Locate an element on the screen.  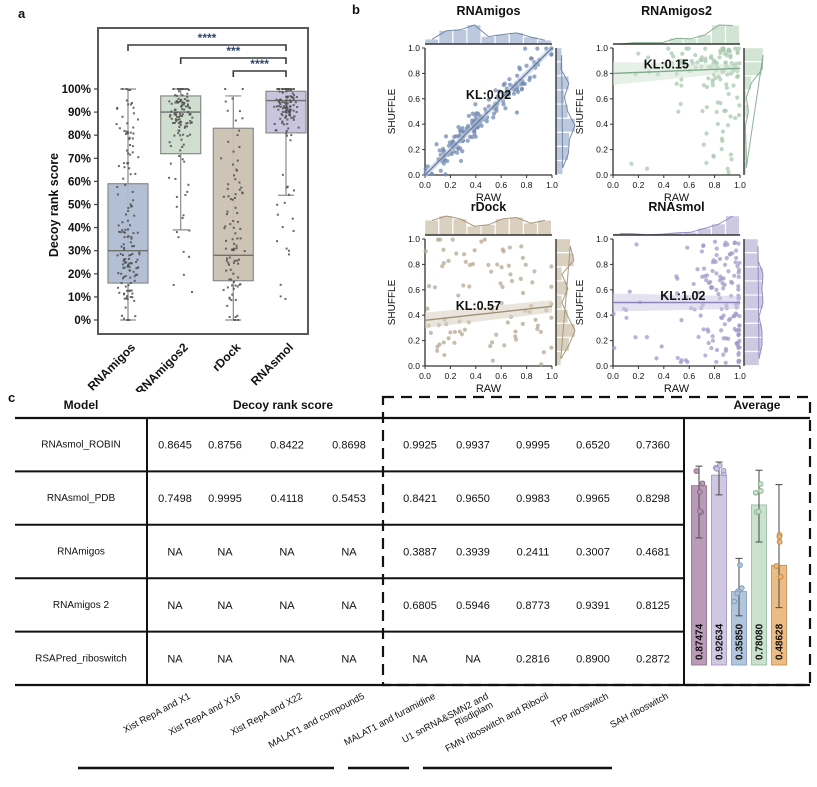
bar-group: 0.78080 is located at coordinates (759, 567).